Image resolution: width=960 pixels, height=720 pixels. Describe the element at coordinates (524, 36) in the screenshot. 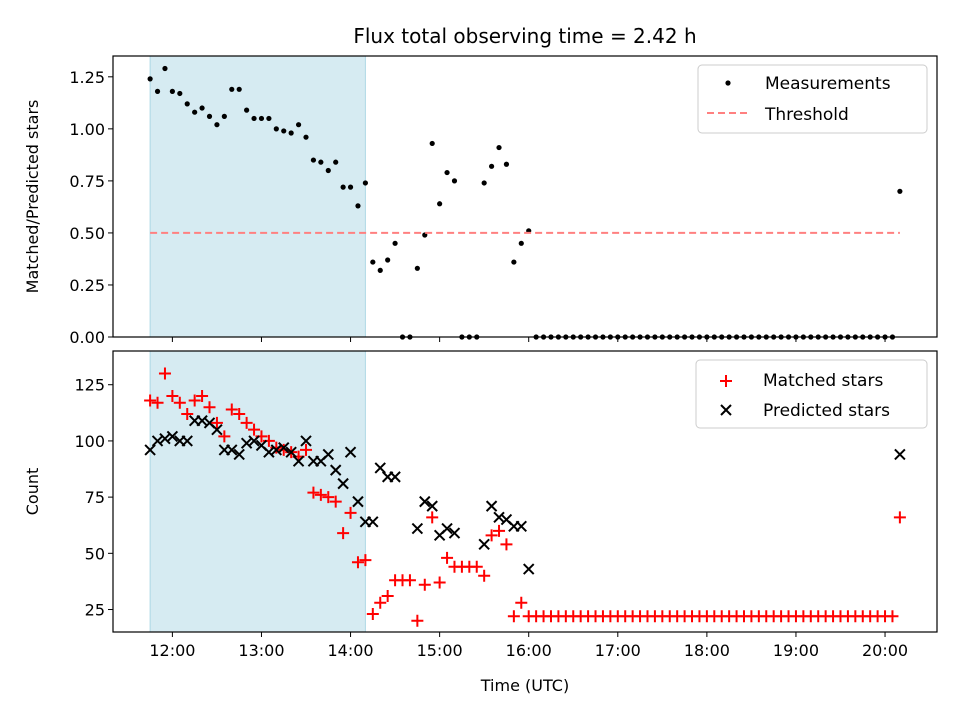

I see `chart-title: Flux total observing time = 2.42 h` at that location.